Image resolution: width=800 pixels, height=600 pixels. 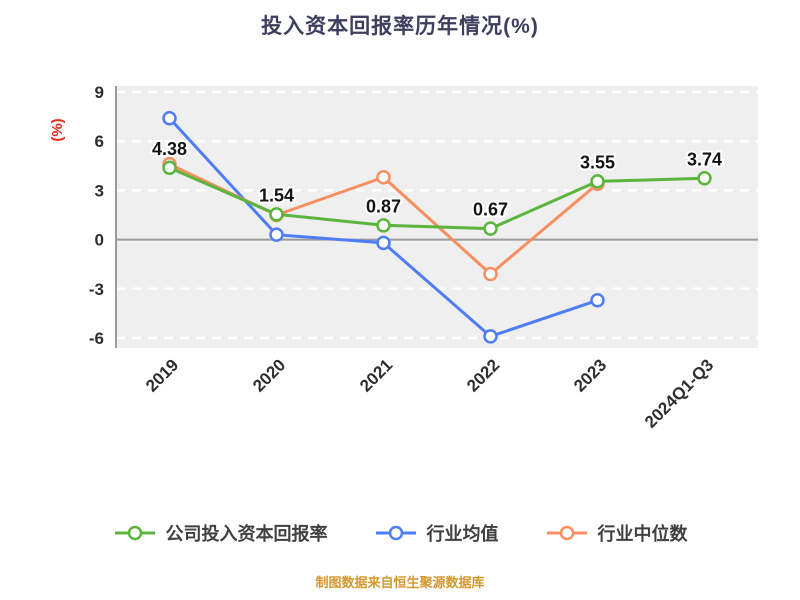 What do you see at coordinates (376, 375) in the screenshot?
I see `x-tick-label: 2021` at bounding box center [376, 375].